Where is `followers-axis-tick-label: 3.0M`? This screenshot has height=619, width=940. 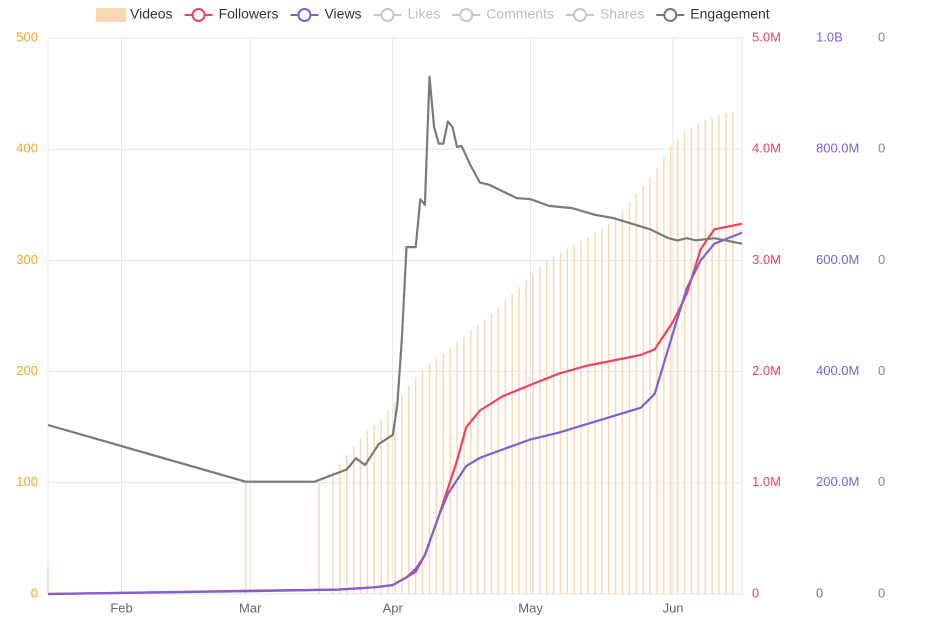
followers-axis-tick-label: 3.0M is located at coordinates (766, 259).